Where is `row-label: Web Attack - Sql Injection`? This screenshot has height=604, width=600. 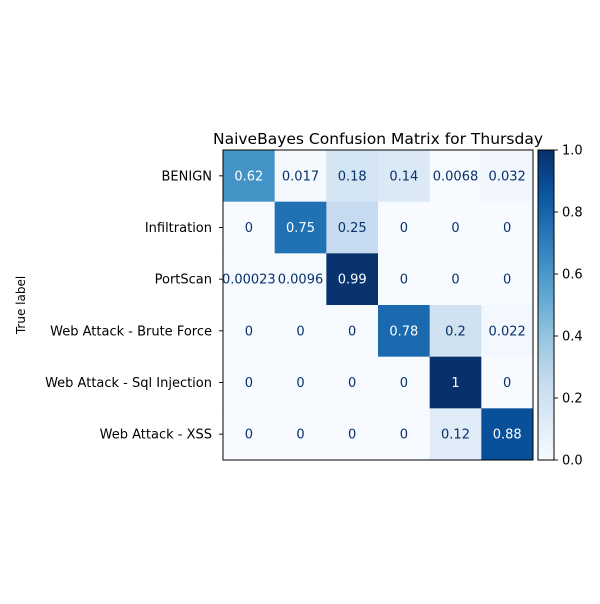
row-label: Web Attack - Sql Injection is located at coordinates (128, 383).